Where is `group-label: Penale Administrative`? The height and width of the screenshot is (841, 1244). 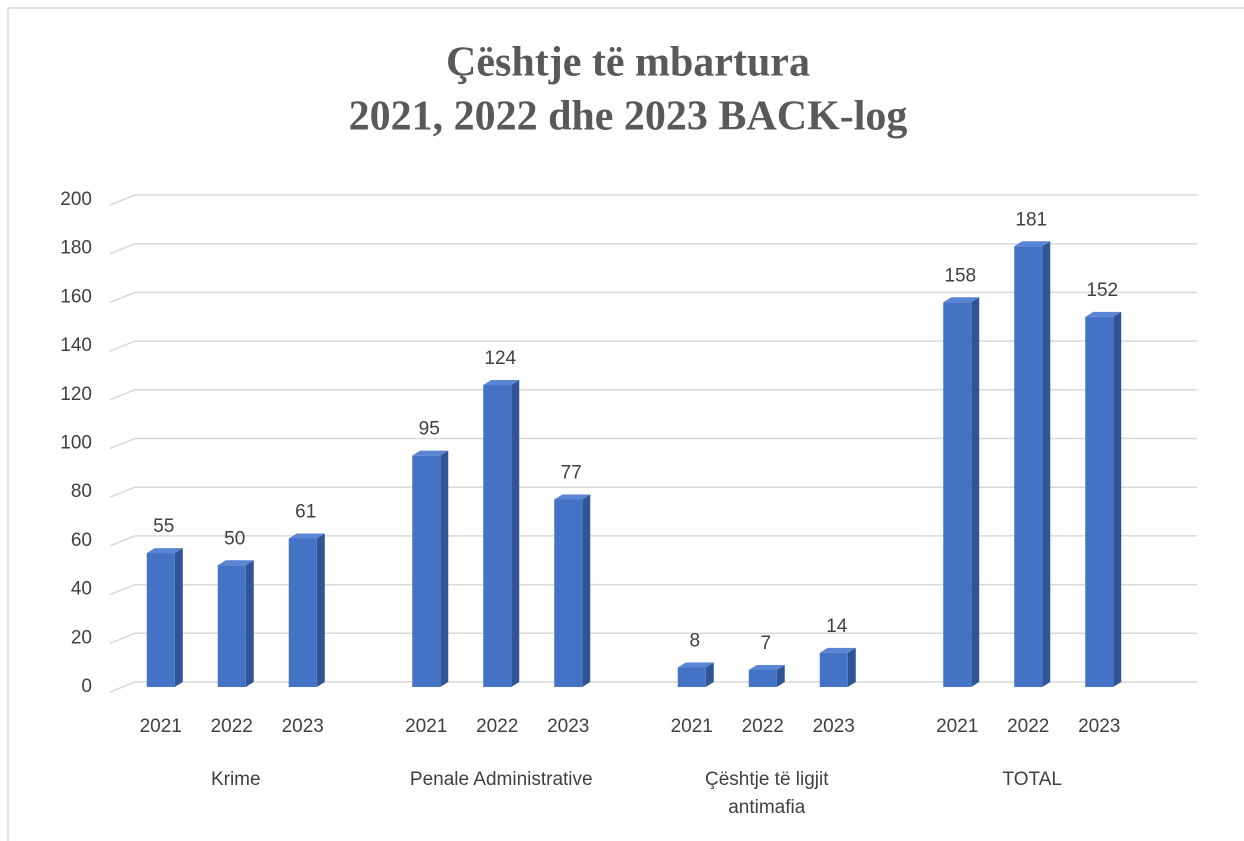
group-label: Penale Administrative is located at coordinates (501, 779).